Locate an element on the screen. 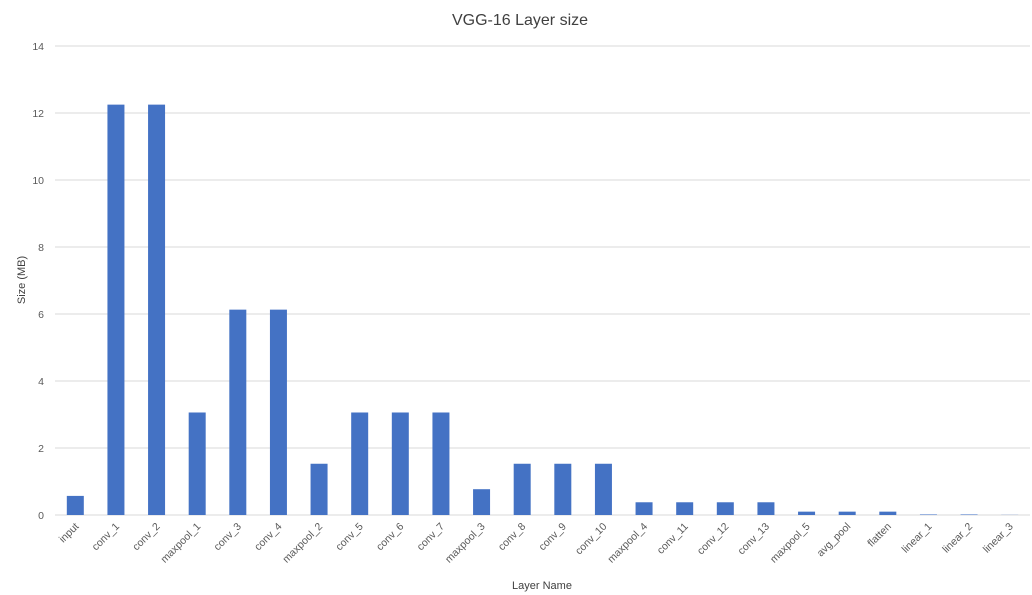 The image size is (1032, 595). x-tick-label: conv_11 is located at coordinates (673, 539).